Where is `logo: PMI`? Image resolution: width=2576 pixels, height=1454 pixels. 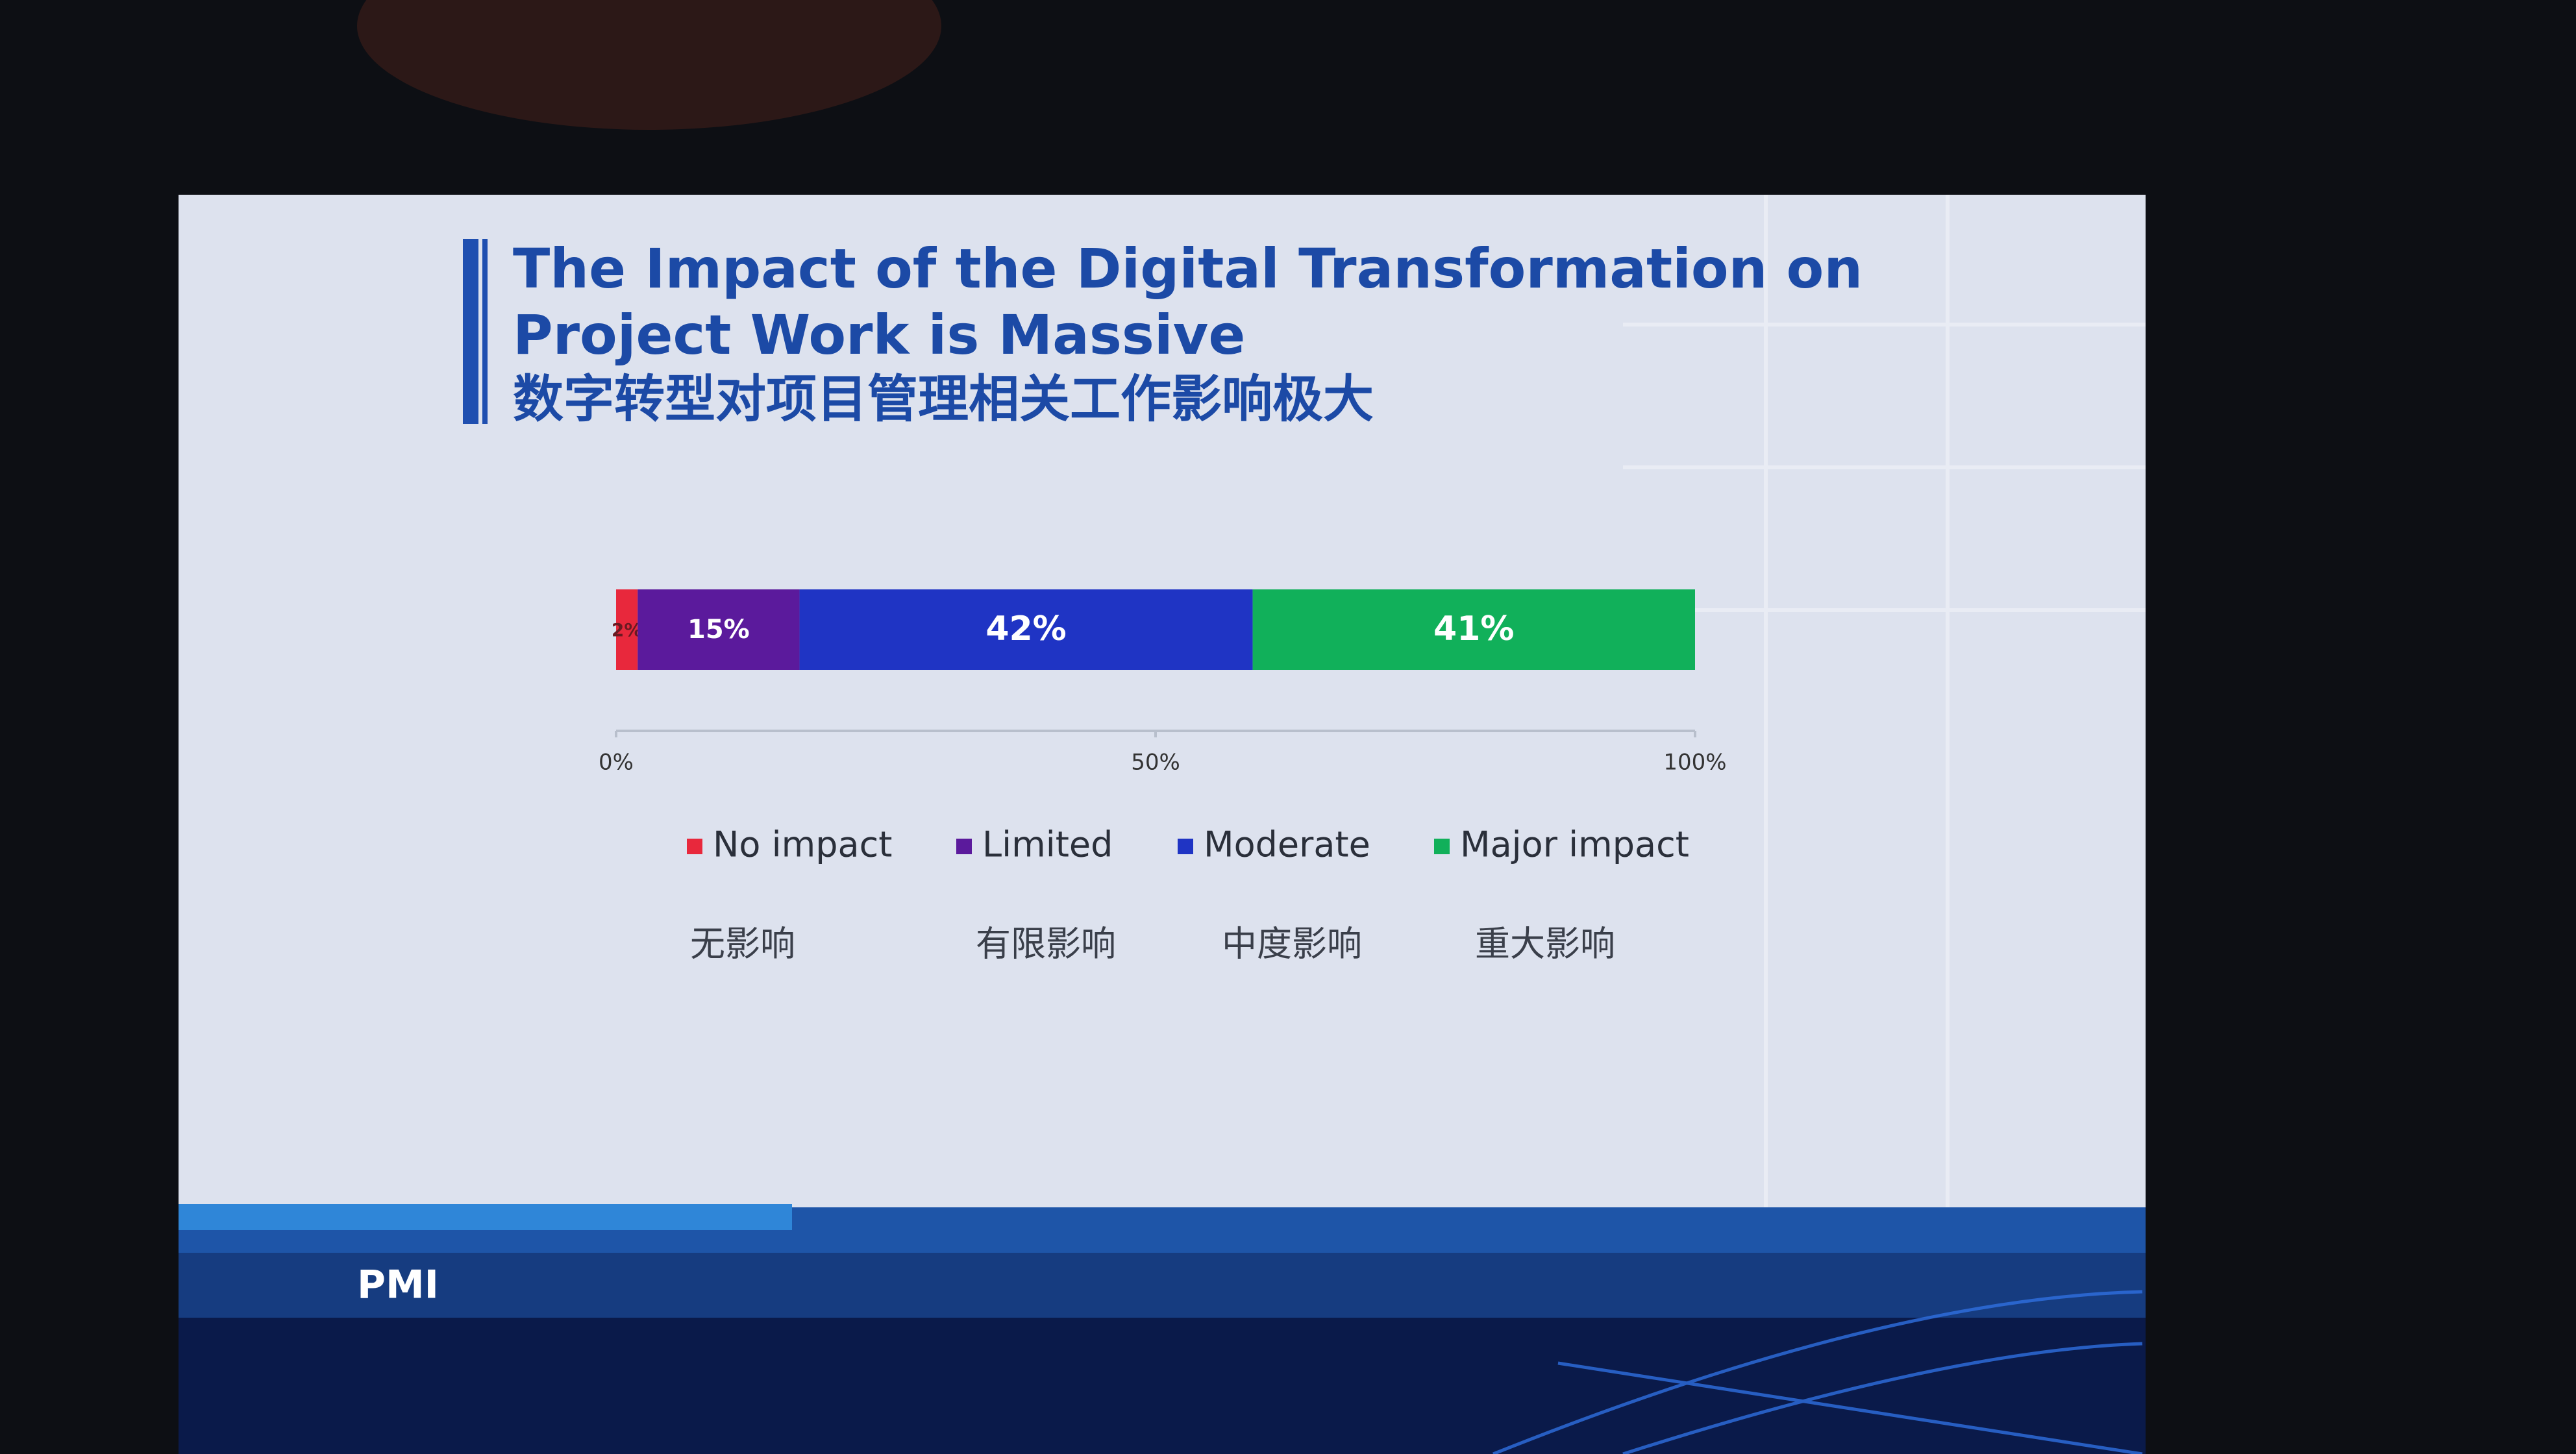
logo: PMI is located at coordinates (398, 1285).